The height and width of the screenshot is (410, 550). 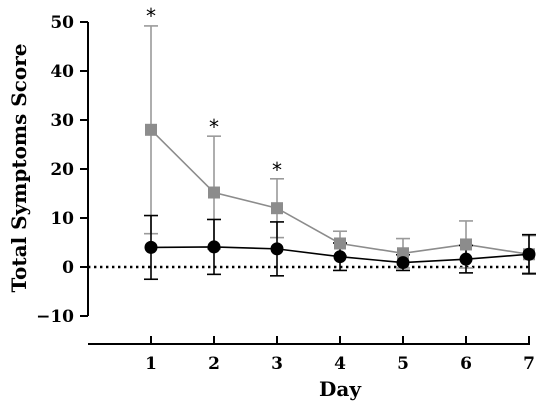 I want to click on x-tick-label: 1, so click(x=151, y=364).